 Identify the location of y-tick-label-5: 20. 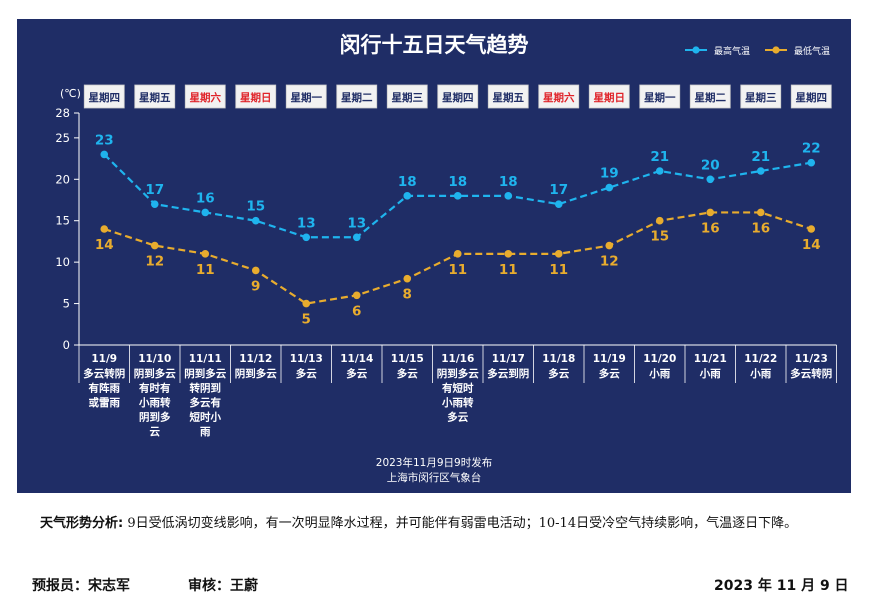
(62, 179).